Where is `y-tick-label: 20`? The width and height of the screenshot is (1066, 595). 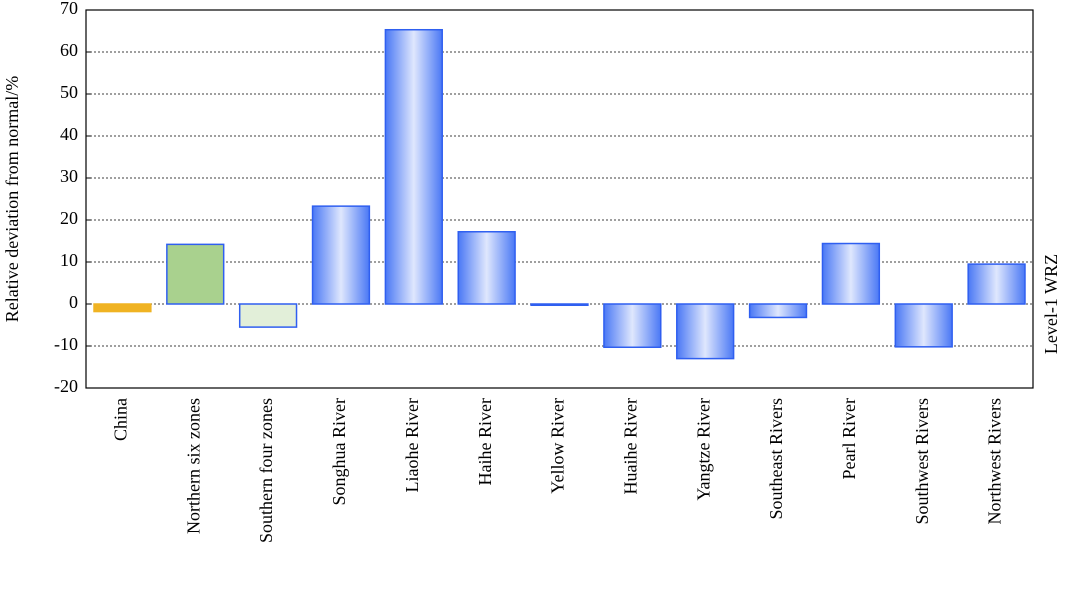
y-tick-label: 20 is located at coordinates (69, 218).